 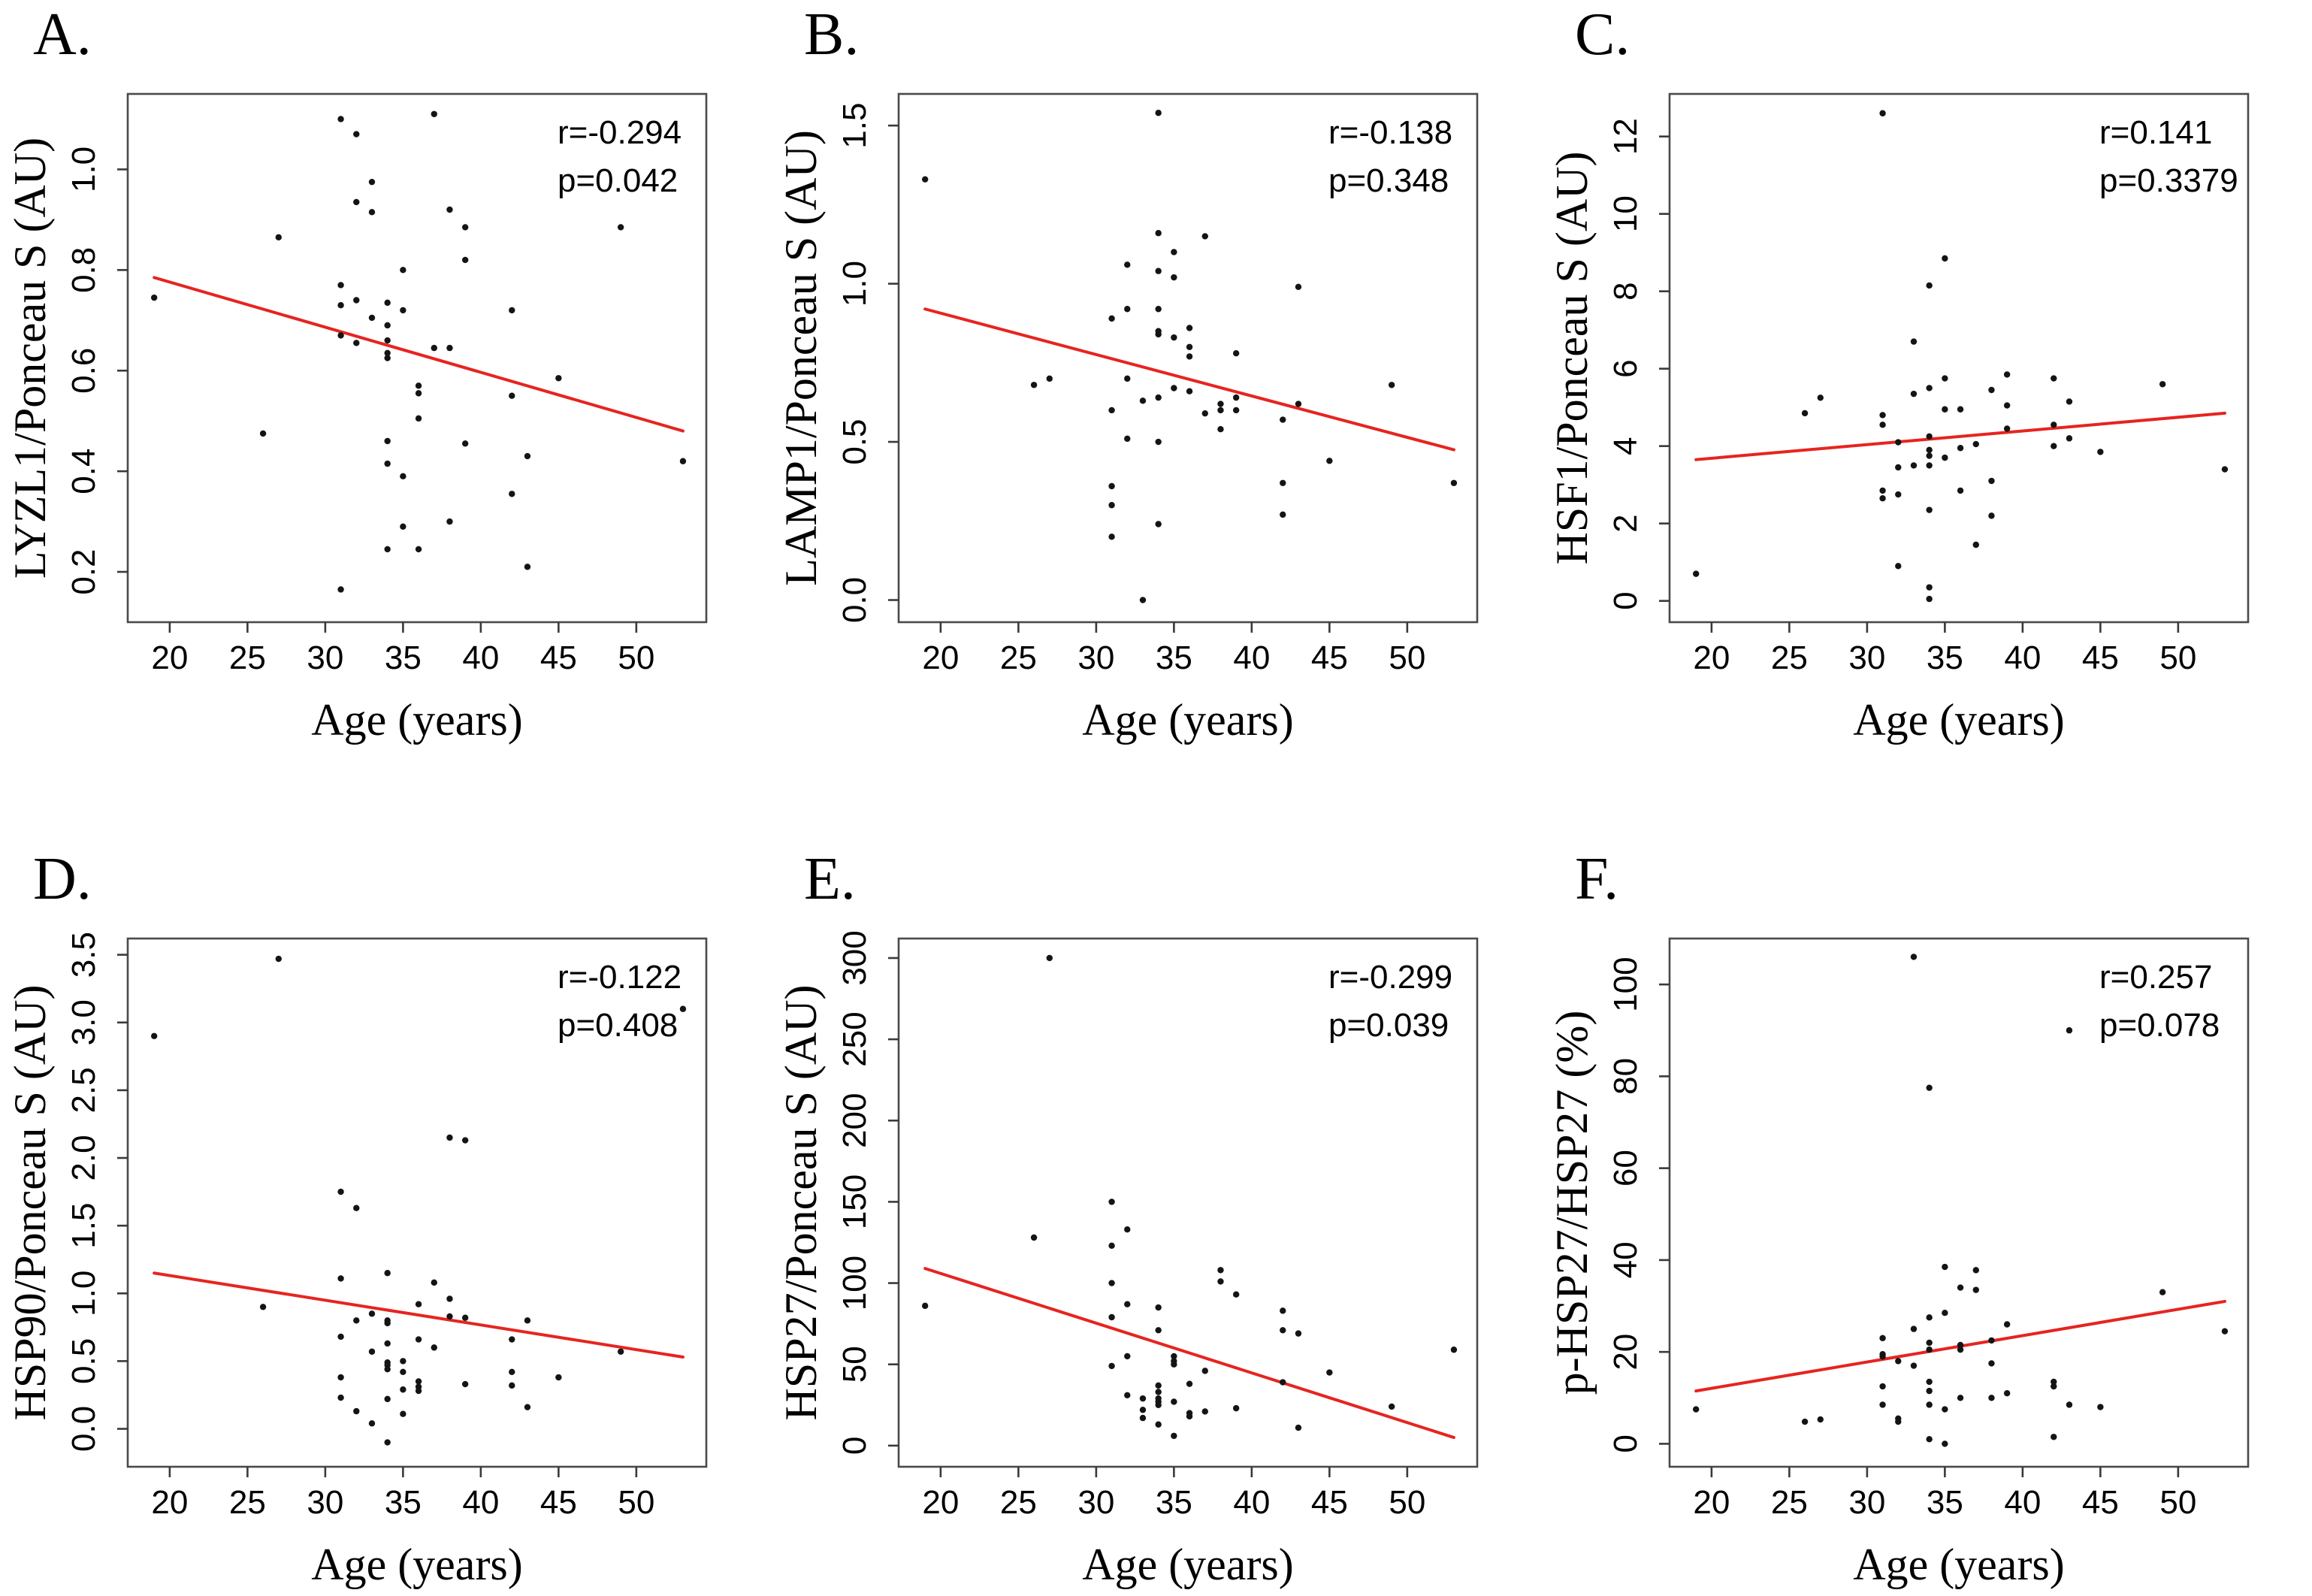 What do you see at coordinates (801, 1203) in the screenshot?
I see `y-axis-title: HSP27/Ponceau S (AU)` at bounding box center [801, 1203].